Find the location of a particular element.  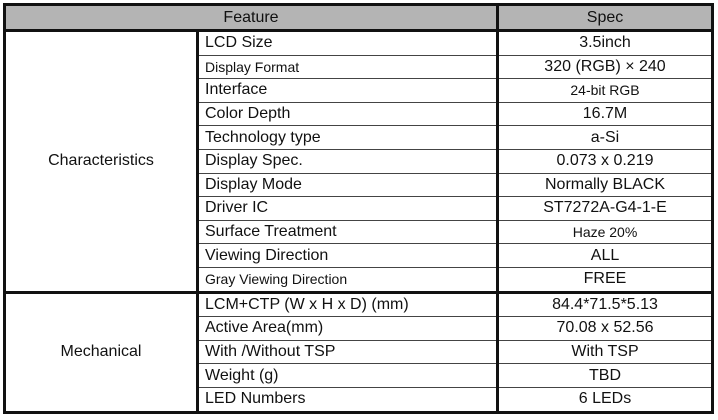

feature-cell: Viewing Direction is located at coordinates (347, 255).